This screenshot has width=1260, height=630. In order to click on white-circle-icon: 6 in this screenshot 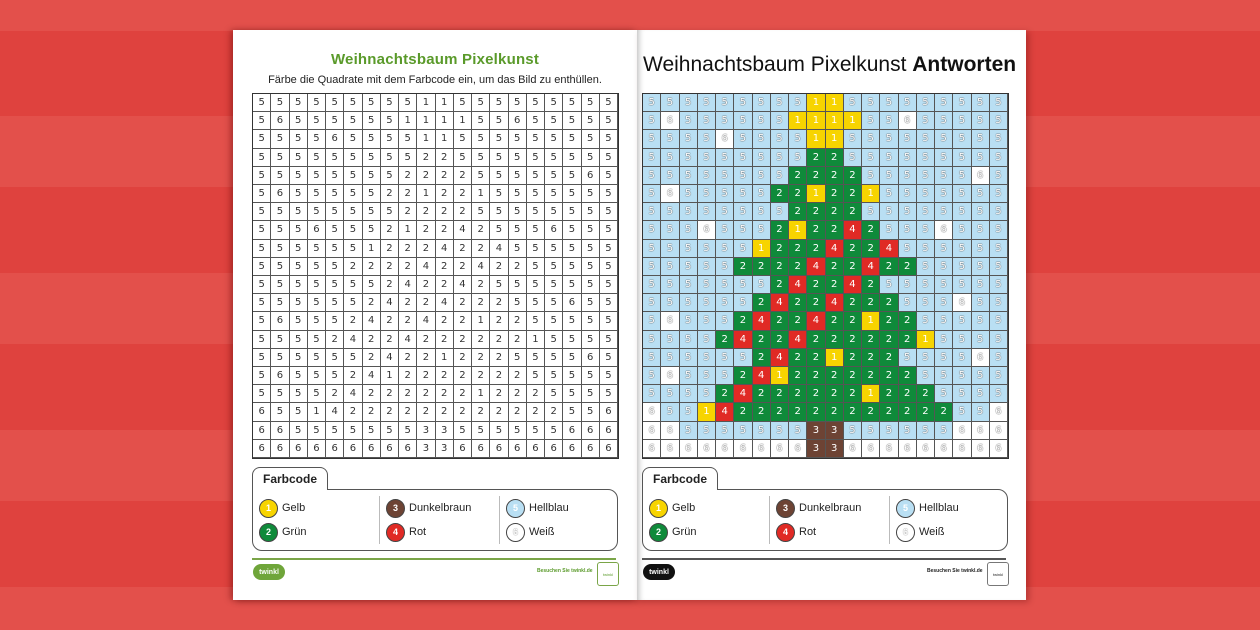, I will do `click(905, 532)`.